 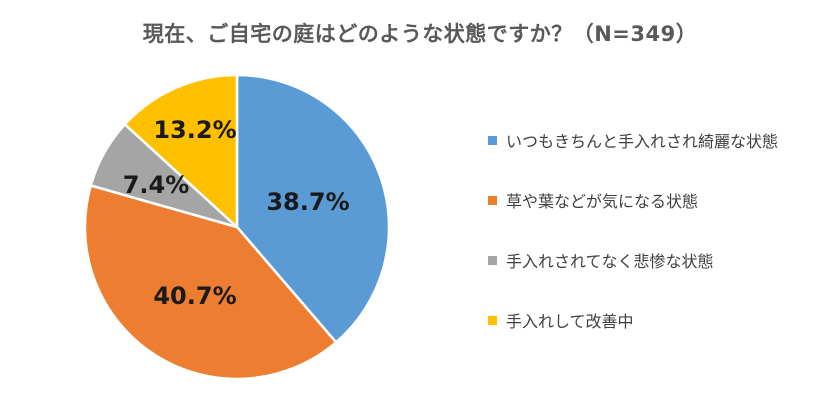 I want to click on legend-item-1: いつもきちんと手入れされ綺麗な状態, so click(x=633, y=140).